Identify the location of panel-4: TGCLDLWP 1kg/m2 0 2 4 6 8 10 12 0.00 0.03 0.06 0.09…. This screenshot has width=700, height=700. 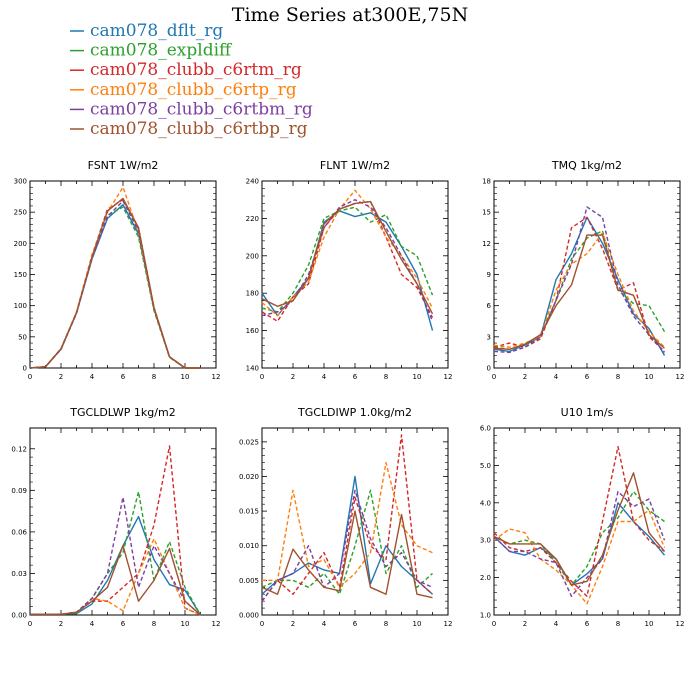
(115, 517).